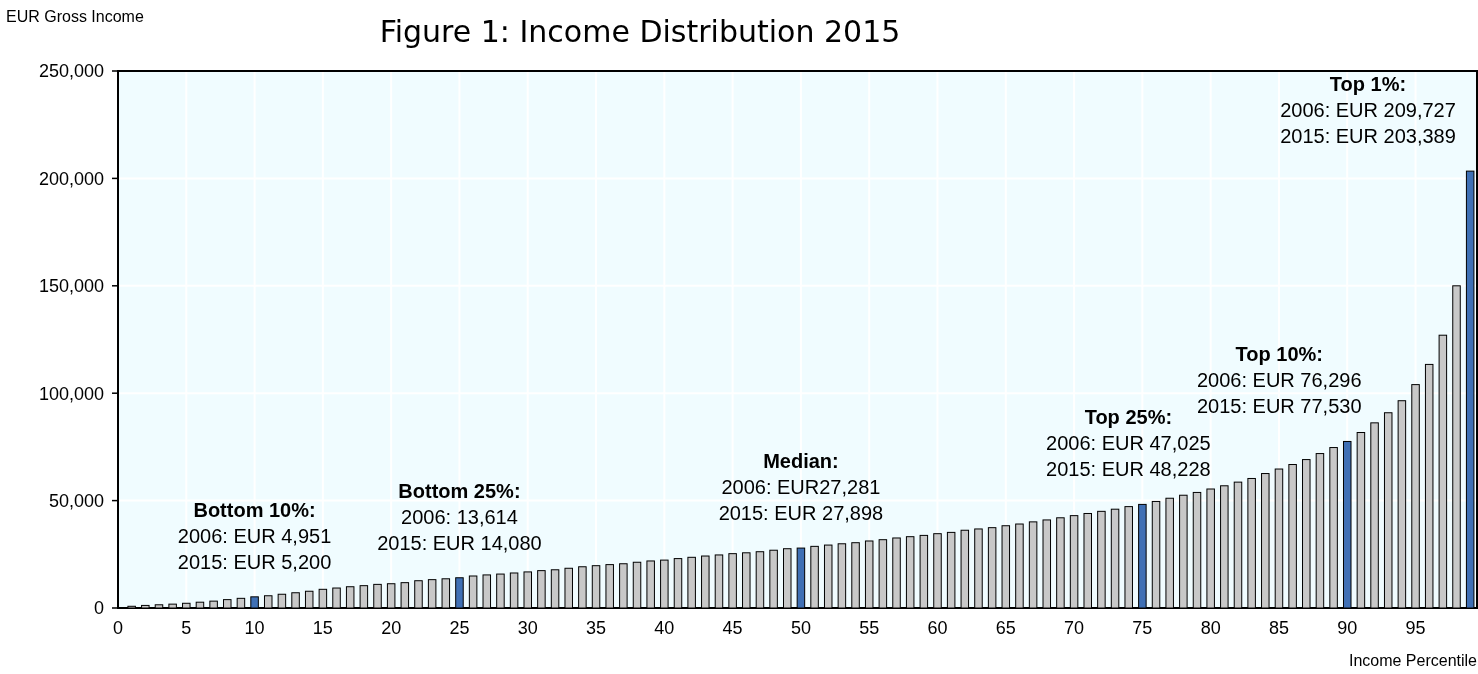  I want to click on x-tick-label: 80, so click(1210, 628).